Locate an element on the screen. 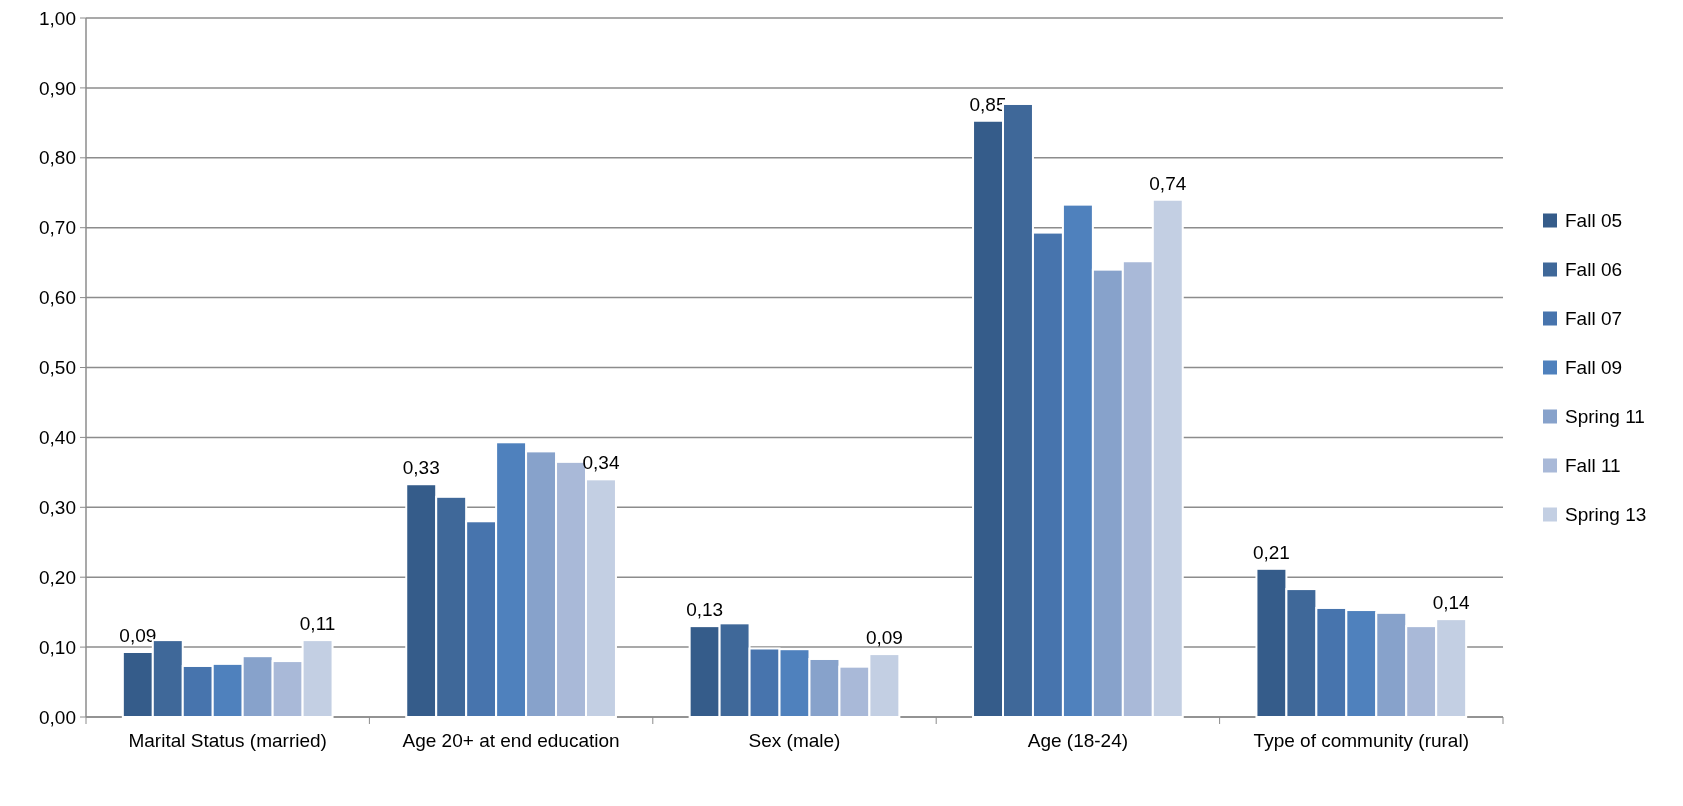 This screenshot has height=806, width=1683. x-tick-label: Type of community (rural) is located at coordinates (1361, 740).